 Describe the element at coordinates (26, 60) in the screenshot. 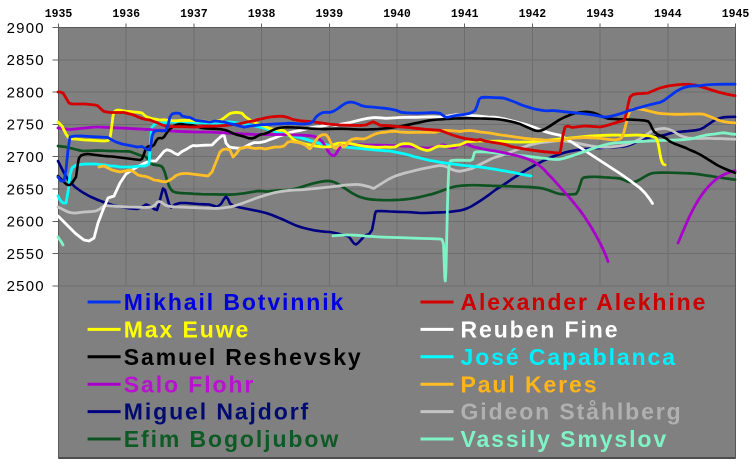

I see `svg-text: 2850` at that location.